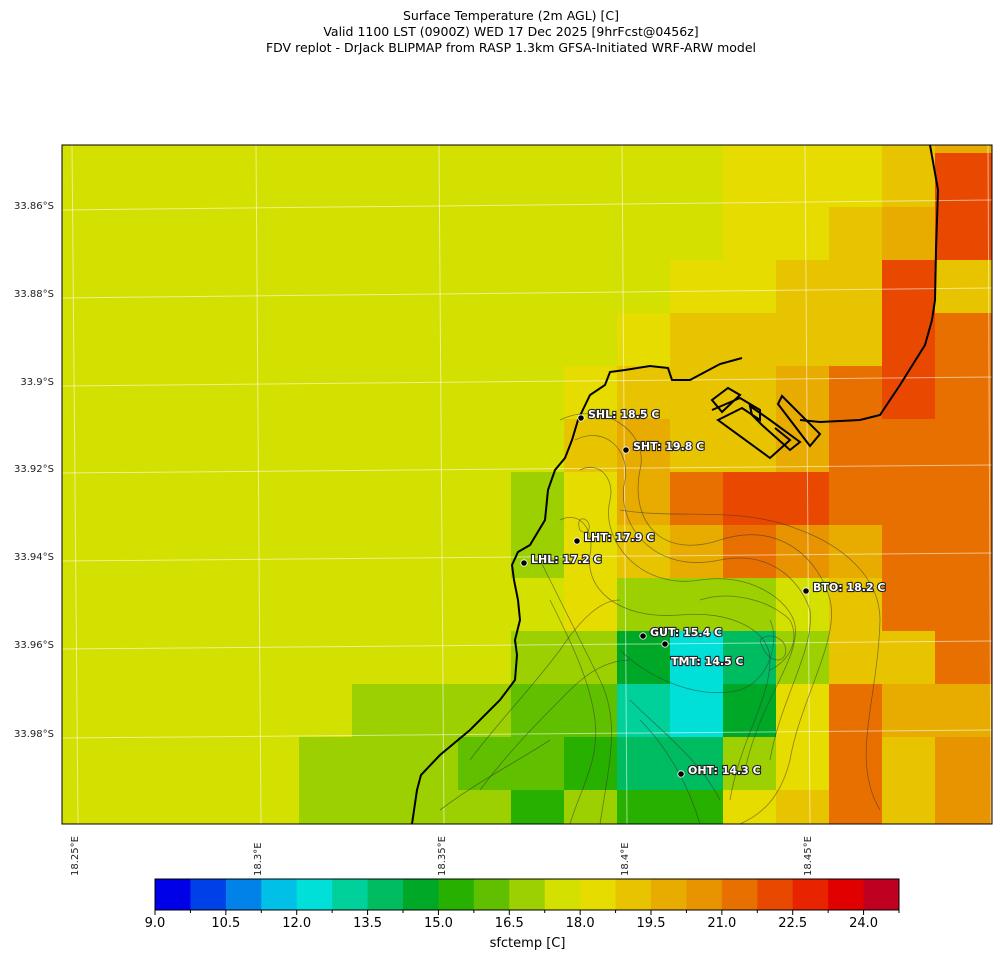  I want to click on colorbar-tick-label: 24.0, so click(864, 923).